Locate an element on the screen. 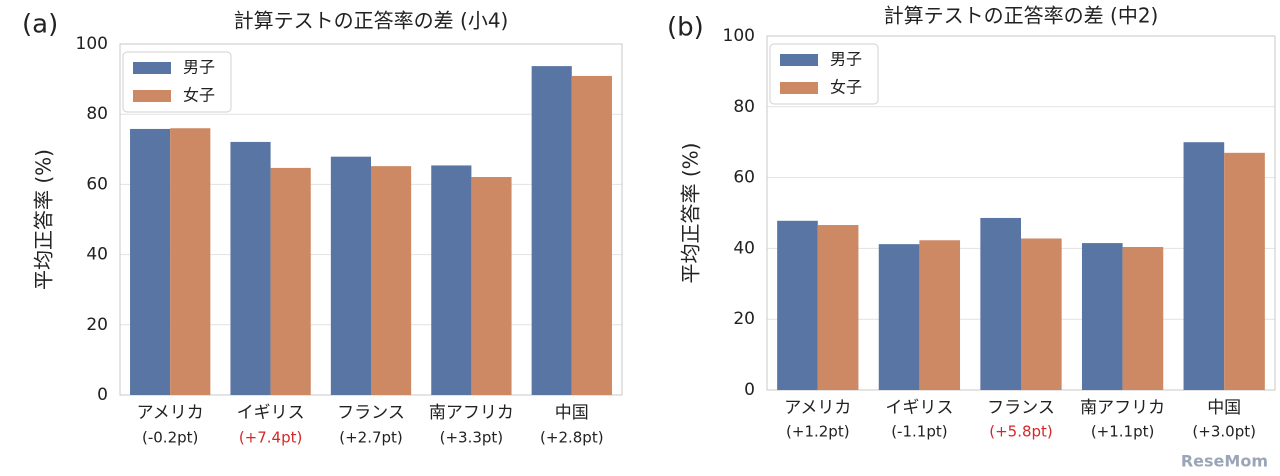 The image size is (1280, 476). x-tick-note: (+1.1pt) is located at coordinates (1123, 432).